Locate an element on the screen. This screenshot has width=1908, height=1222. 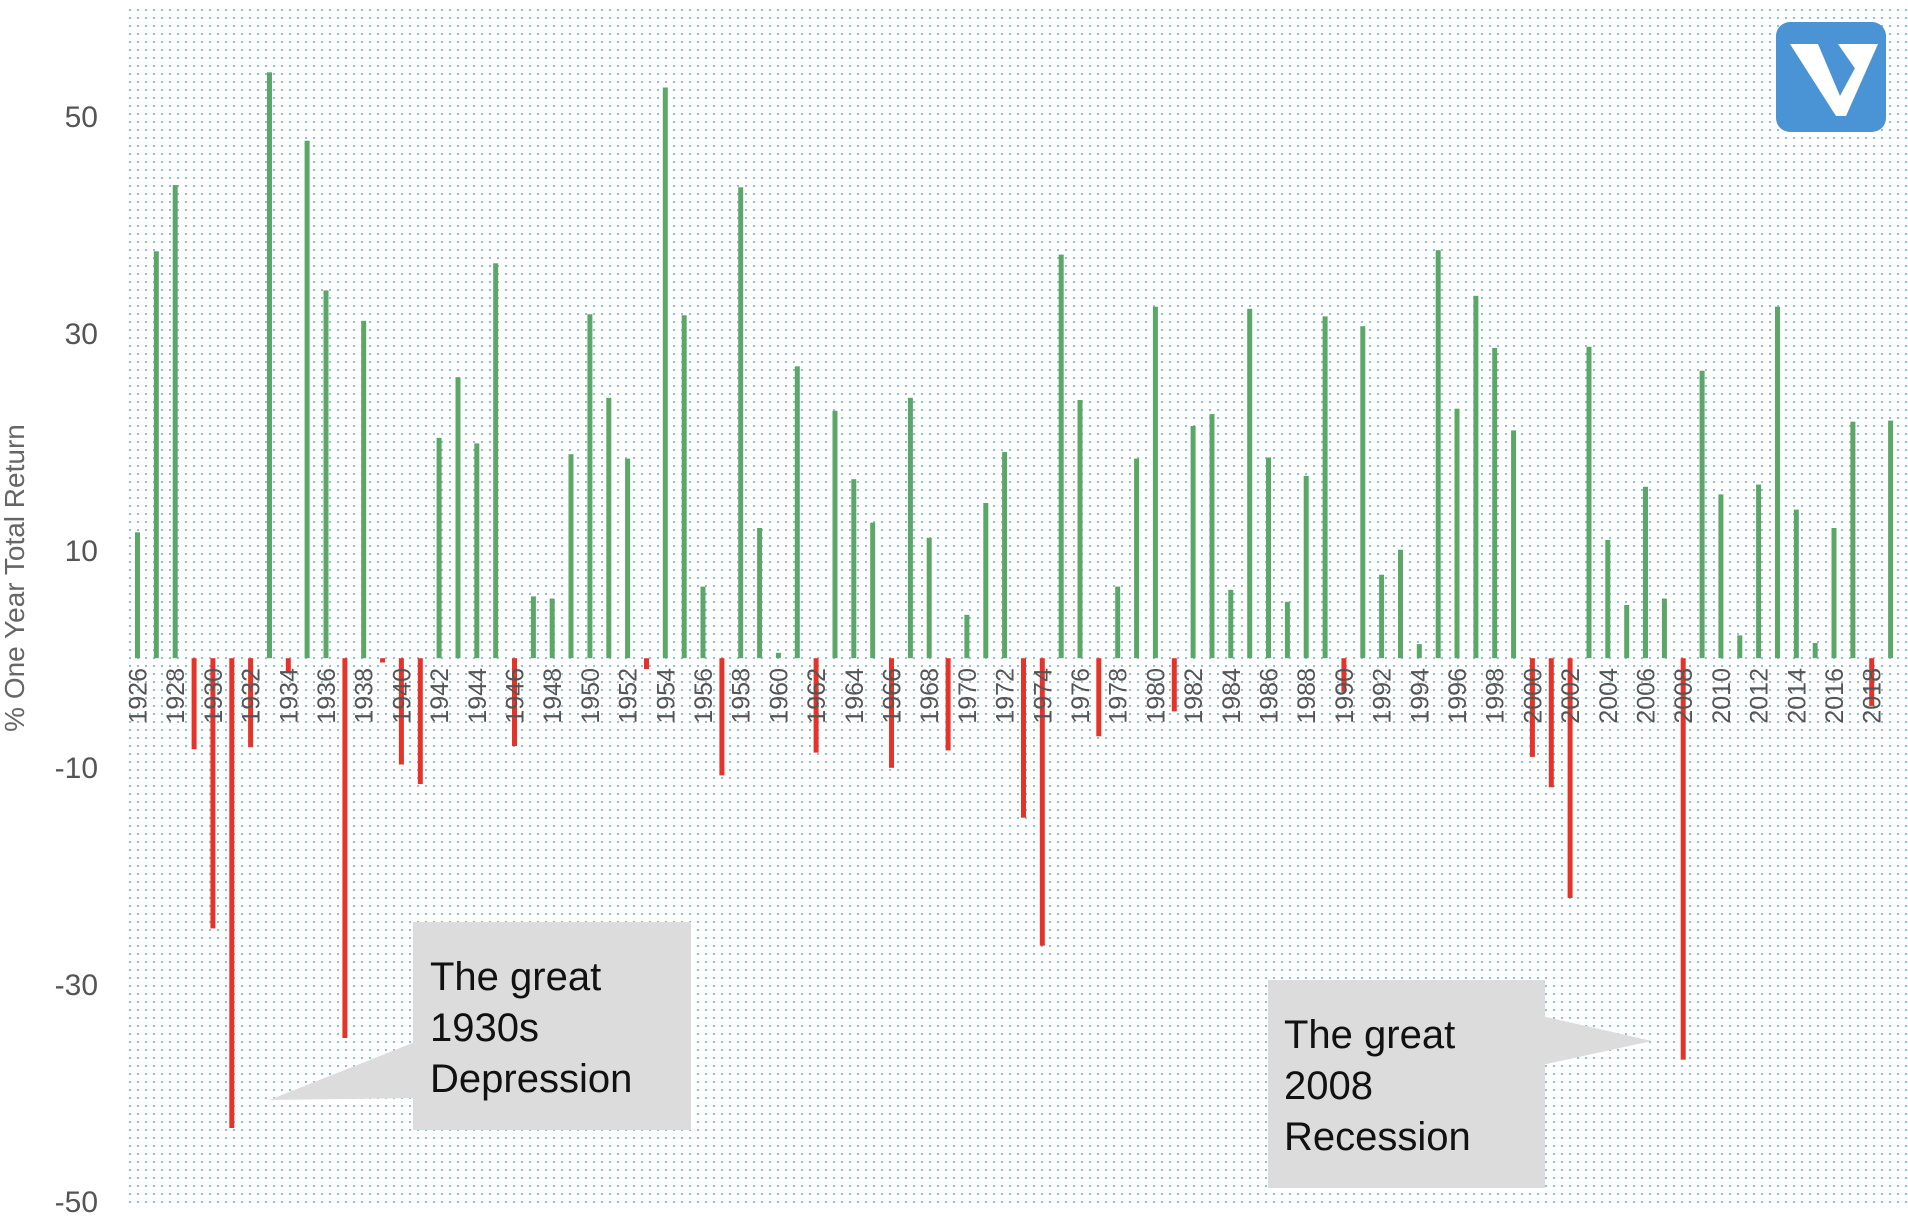
bar-1952 is located at coordinates (628, 558).